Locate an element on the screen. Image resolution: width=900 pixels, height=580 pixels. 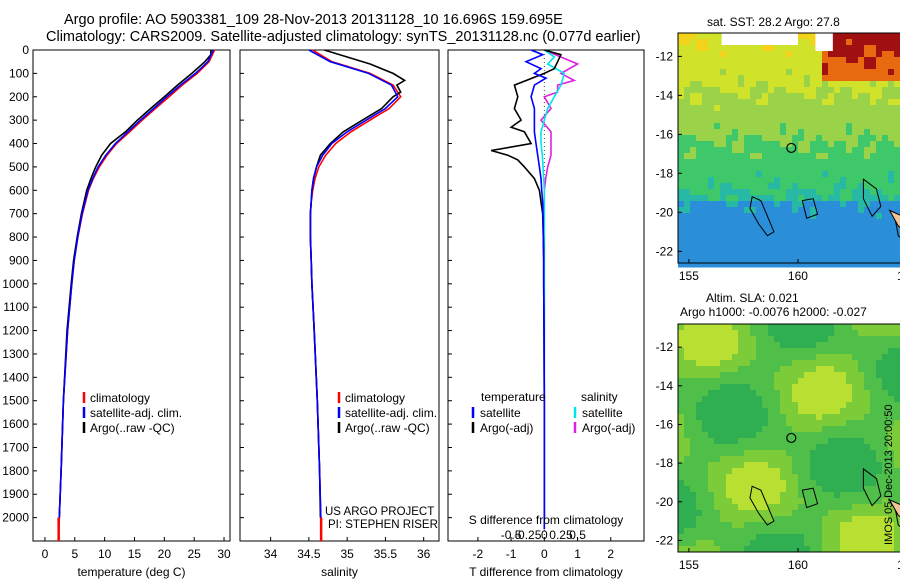
sla-map-title-2: Argo h1000: -0.0076 h2000: -0.027 is located at coordinates (773, 312).